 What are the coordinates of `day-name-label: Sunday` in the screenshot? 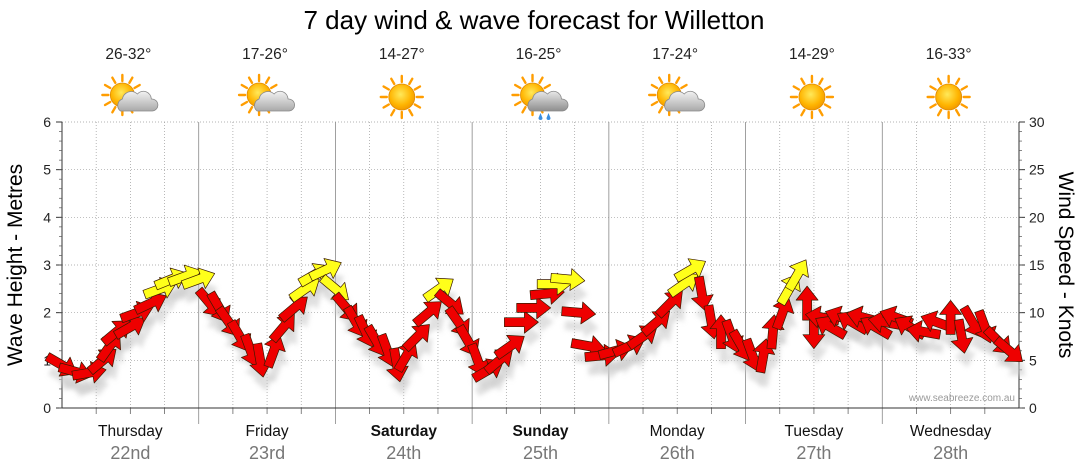 It's located at (541, 431).